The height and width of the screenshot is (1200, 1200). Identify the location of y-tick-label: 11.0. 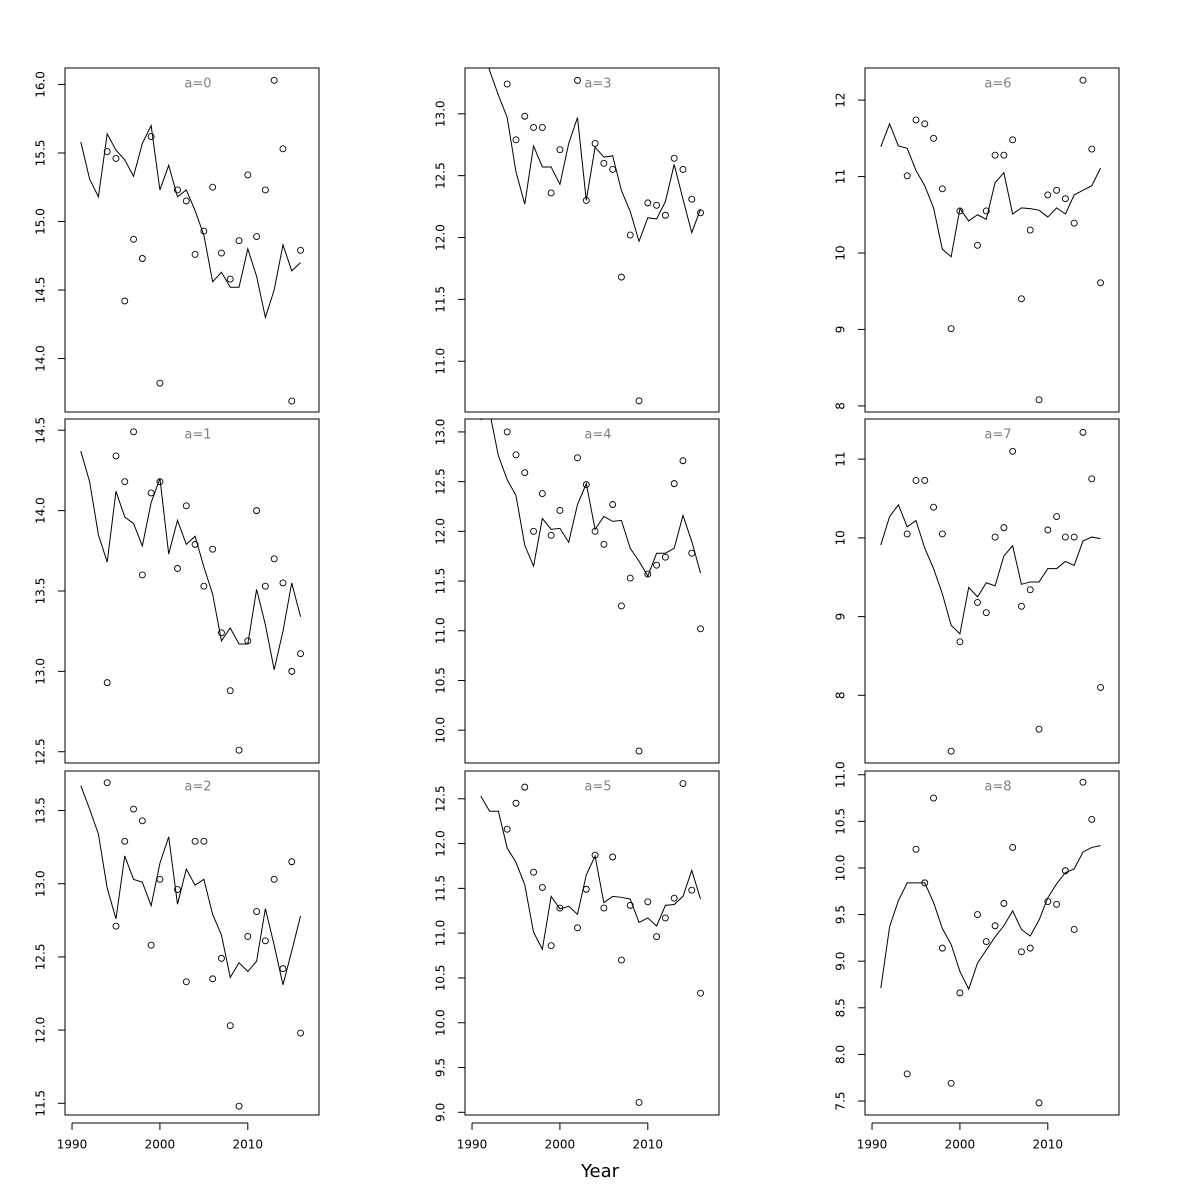
(441, 933).